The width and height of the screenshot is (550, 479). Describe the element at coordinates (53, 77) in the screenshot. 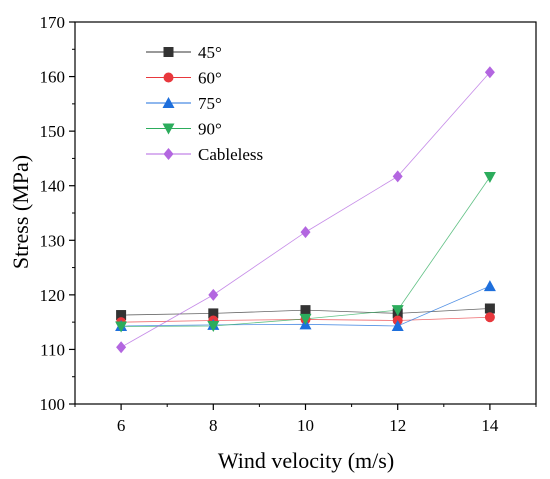

I see `y-tick-label: 160` at that location.